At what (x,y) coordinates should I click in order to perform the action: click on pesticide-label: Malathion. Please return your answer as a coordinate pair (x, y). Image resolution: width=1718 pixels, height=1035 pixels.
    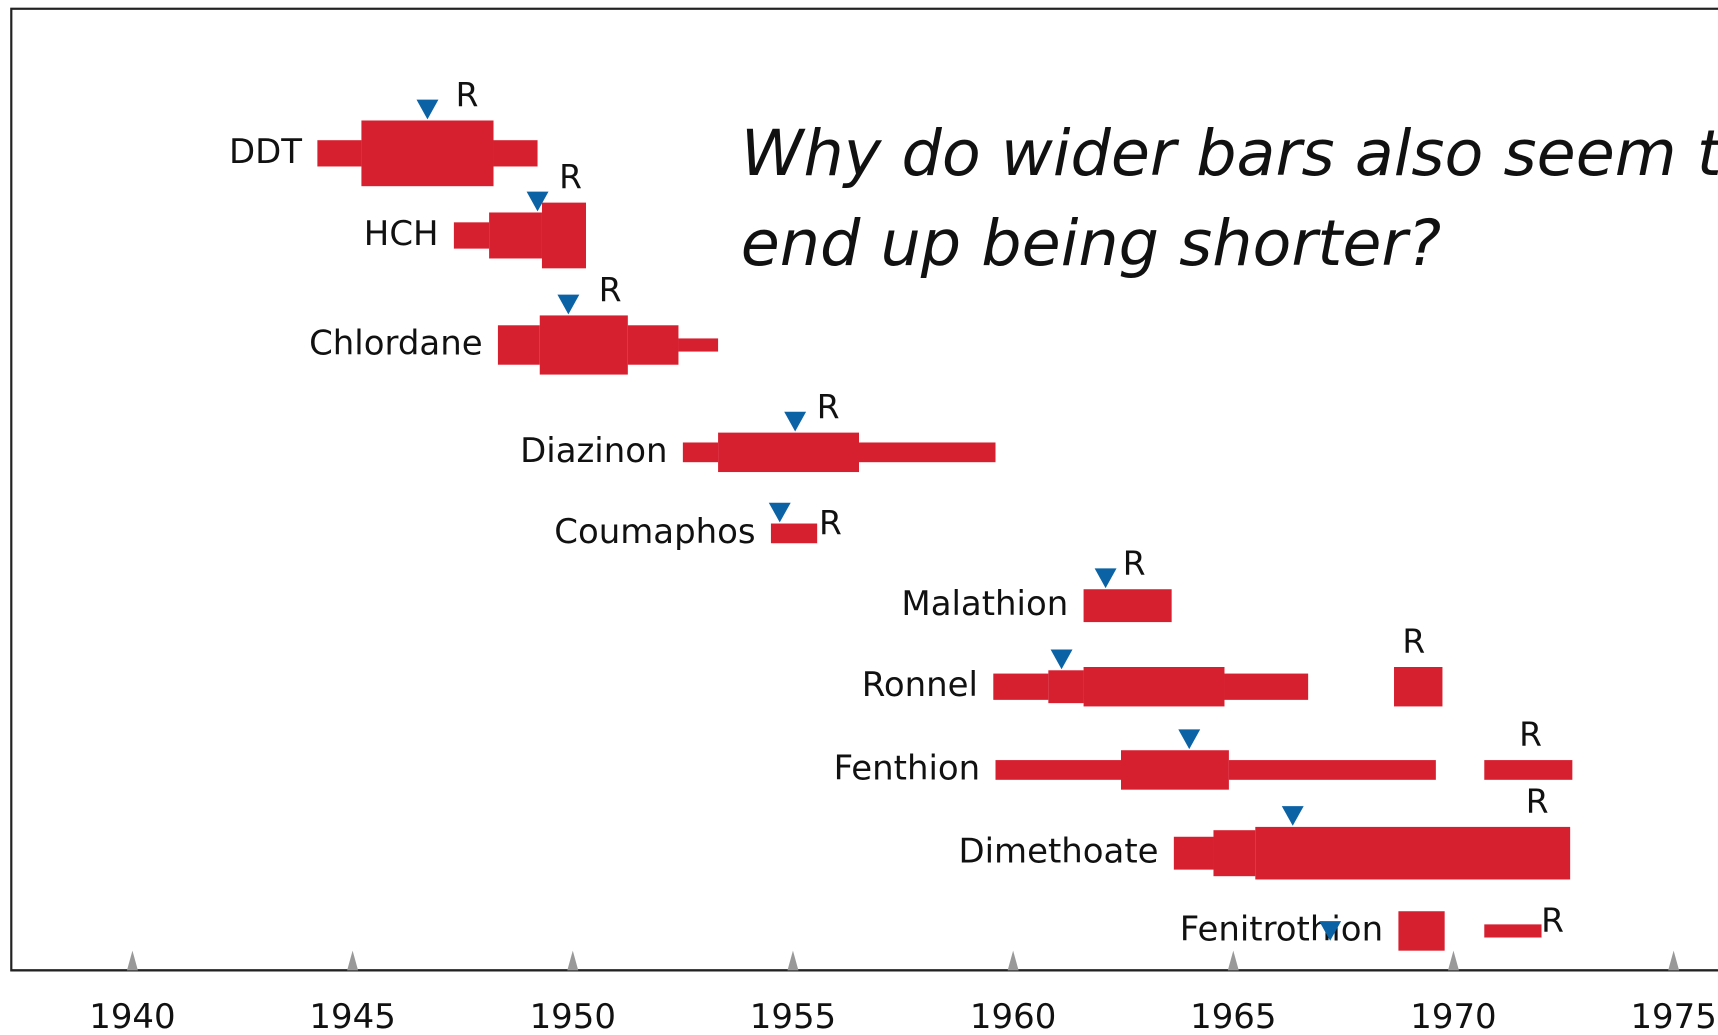
    Looking at the image, I should click on (984, 604).